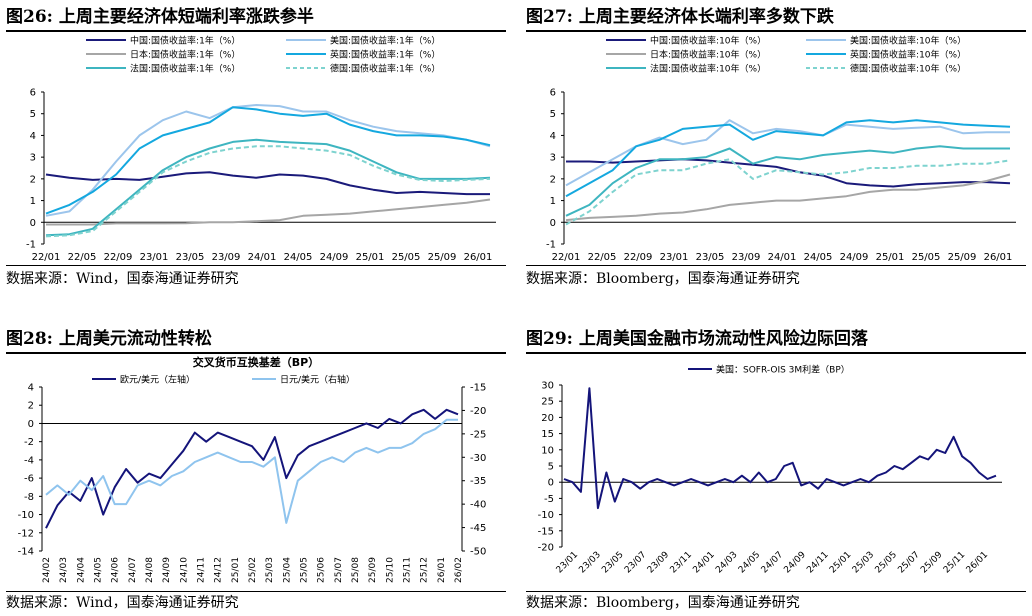 The height and width of the screenshot is (616, 1032). I want to click on fig28-source: 数据来源：Wind，国泰海通证券研究, so click(122, 603).